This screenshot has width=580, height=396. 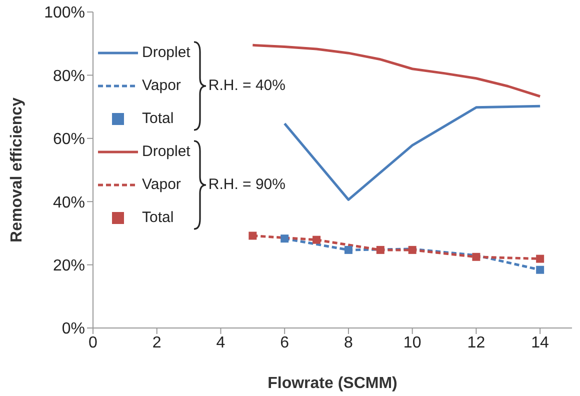 What do you see at coordinates (221, 343) in the screenshot?
I see `x-tick-label: 4` at bounding box center [221, 343].